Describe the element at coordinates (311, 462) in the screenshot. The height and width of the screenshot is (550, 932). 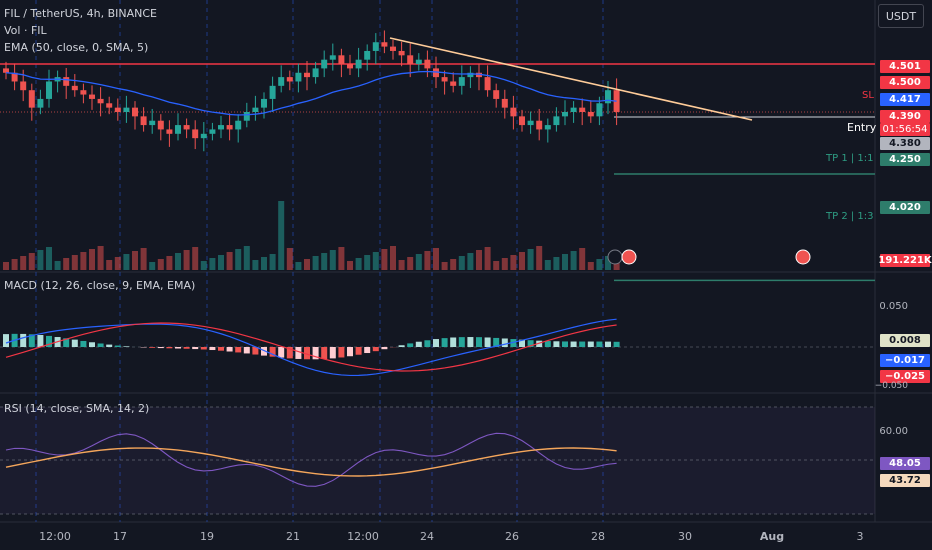
I see `rsi-ma-line` at that location.